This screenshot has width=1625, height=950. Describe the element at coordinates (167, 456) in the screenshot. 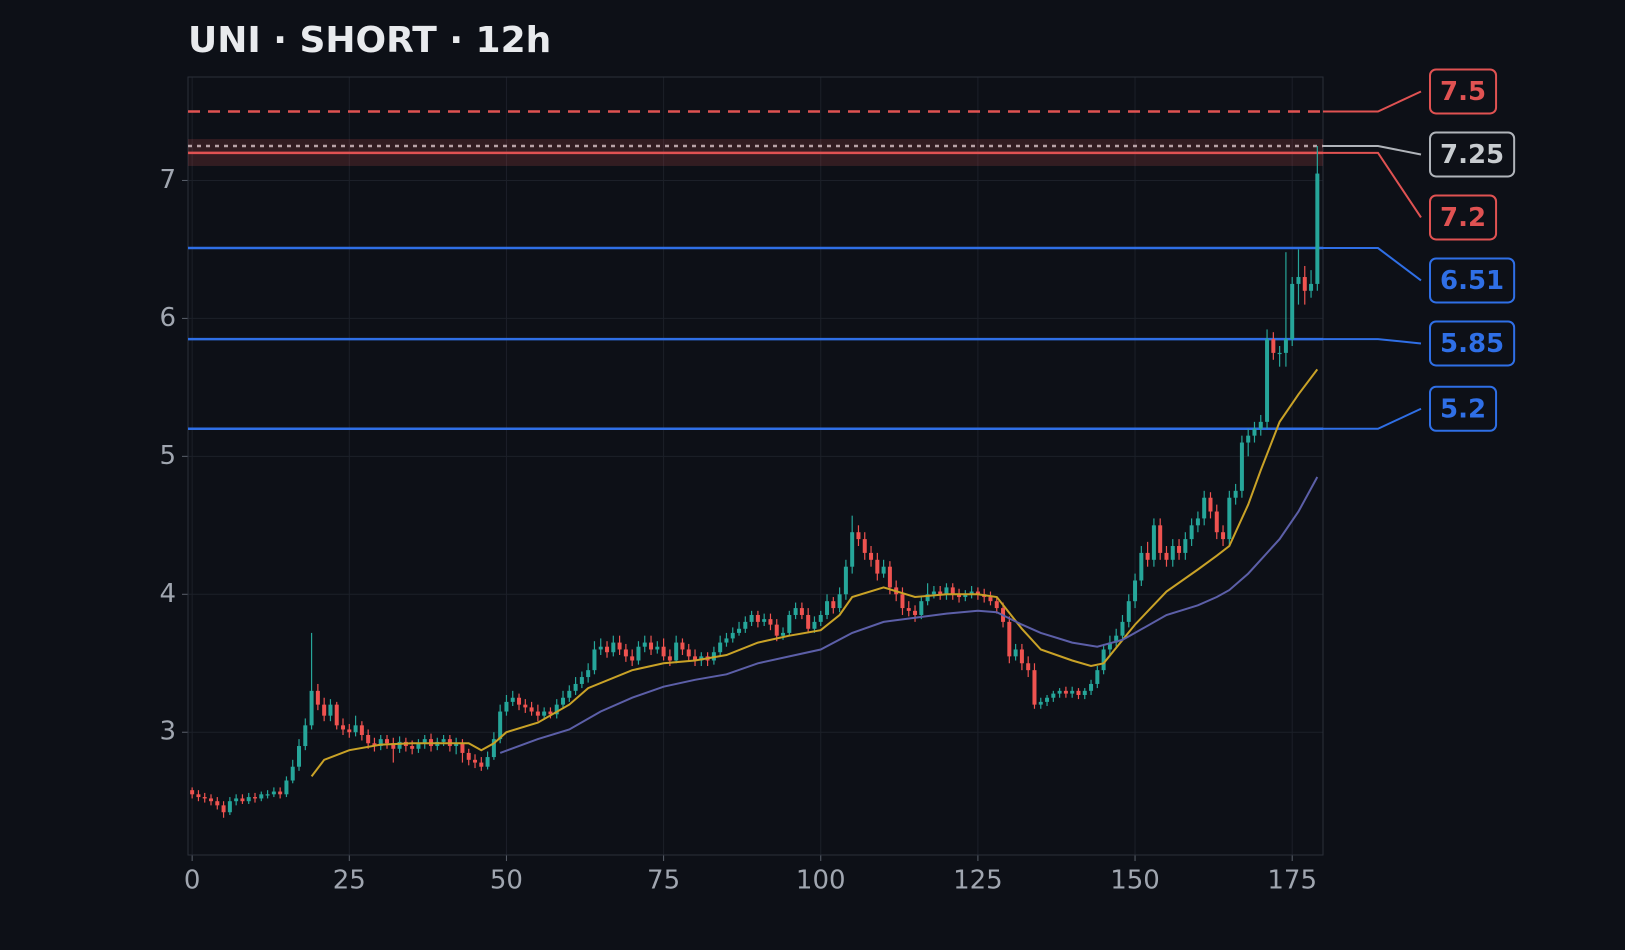

I see `y-tick-label: 5` at that location.